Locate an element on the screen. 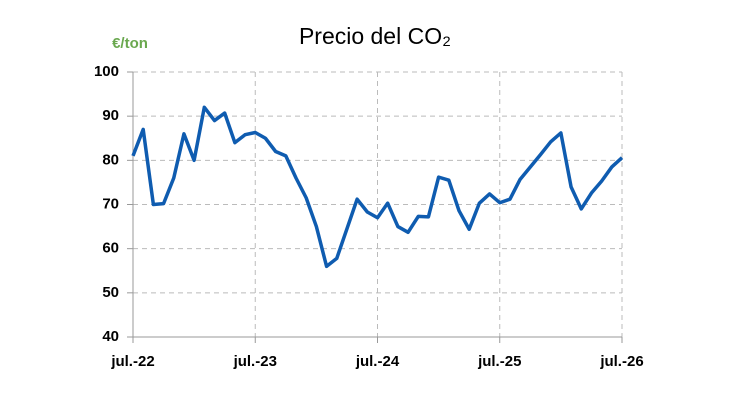 The width and height of the screenshot is (750, 400). y-tick-label: 80 is located at coordinates (110, 159).